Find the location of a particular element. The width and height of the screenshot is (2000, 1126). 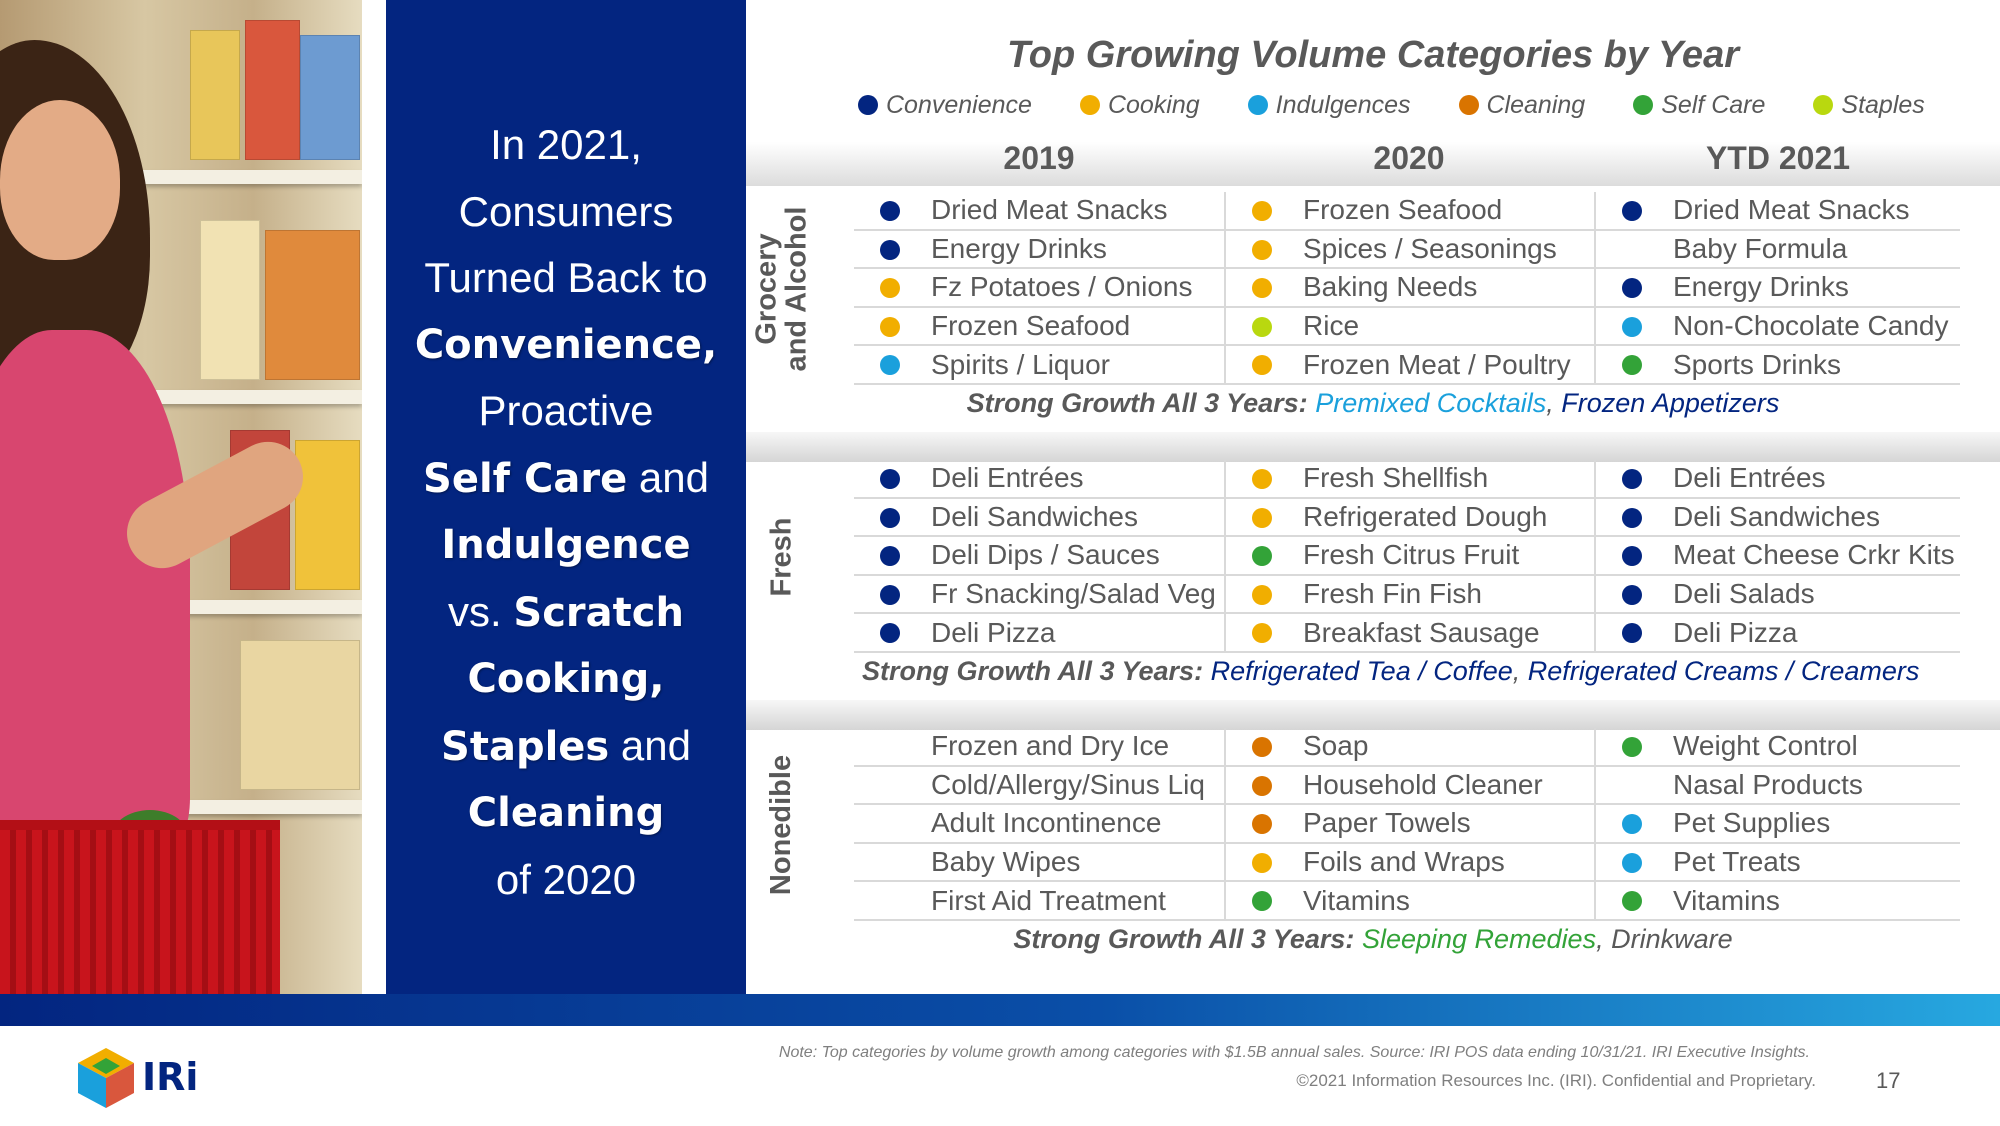

table-cell: Deli Pizza is located at coordinates (1040, 632).